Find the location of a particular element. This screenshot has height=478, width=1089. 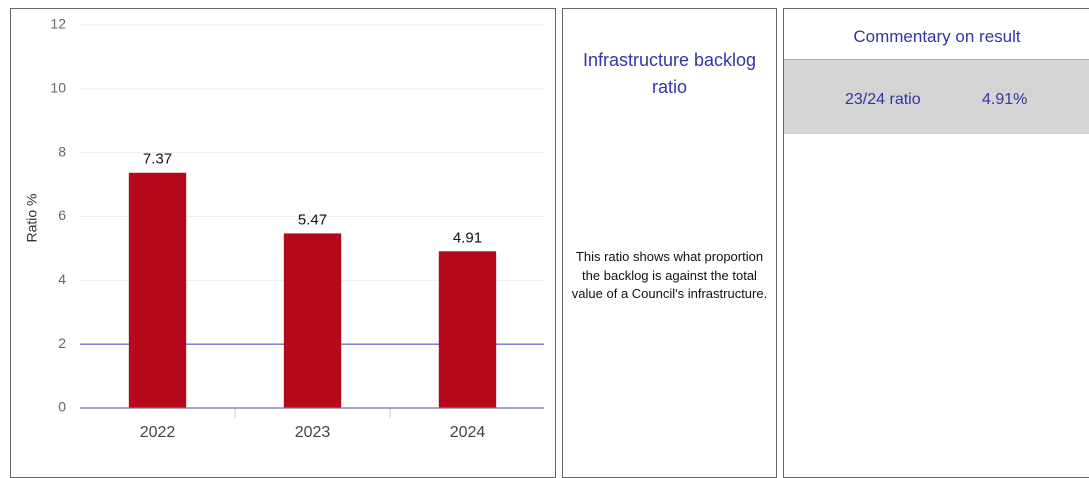

result-value: 4.91% is located at coordinates (1005, 99).